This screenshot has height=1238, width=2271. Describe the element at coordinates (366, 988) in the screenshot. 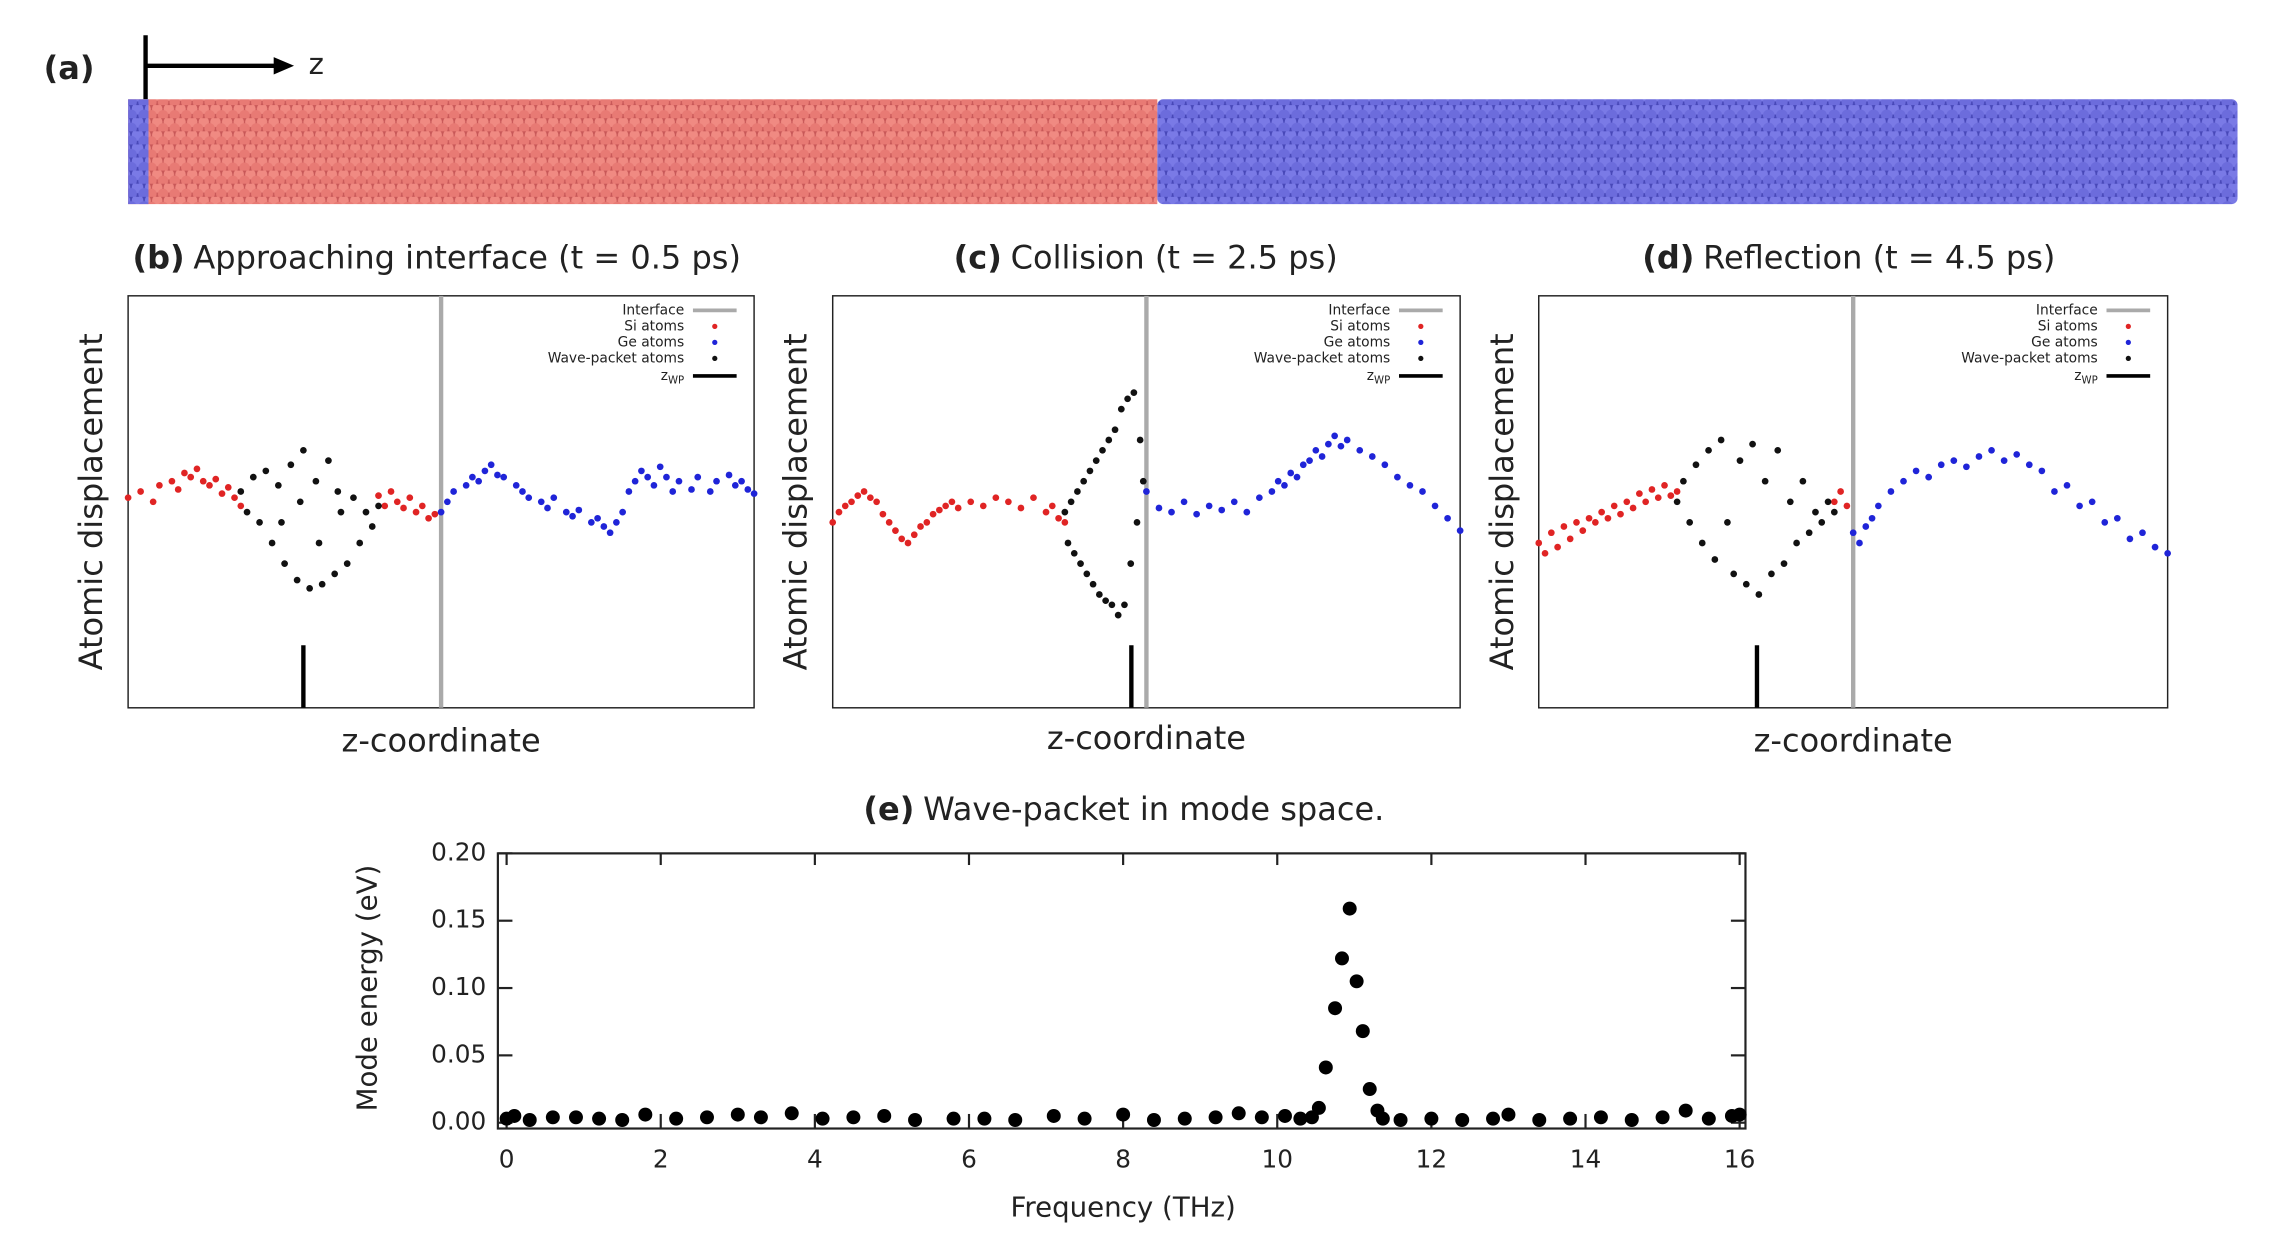

I see `y-axis-label: Mode energy (eV)` at that location.